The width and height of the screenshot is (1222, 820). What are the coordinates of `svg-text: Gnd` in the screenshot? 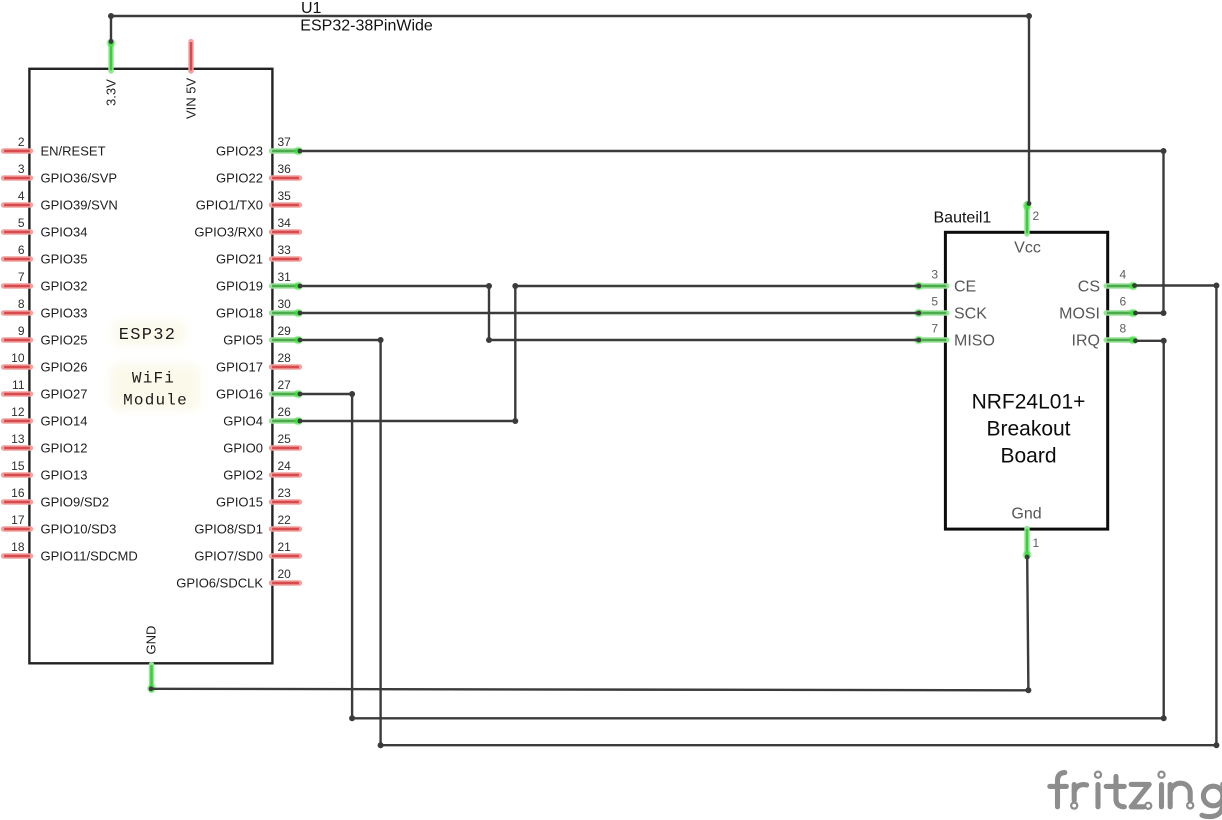 It's located at (1026, 514).